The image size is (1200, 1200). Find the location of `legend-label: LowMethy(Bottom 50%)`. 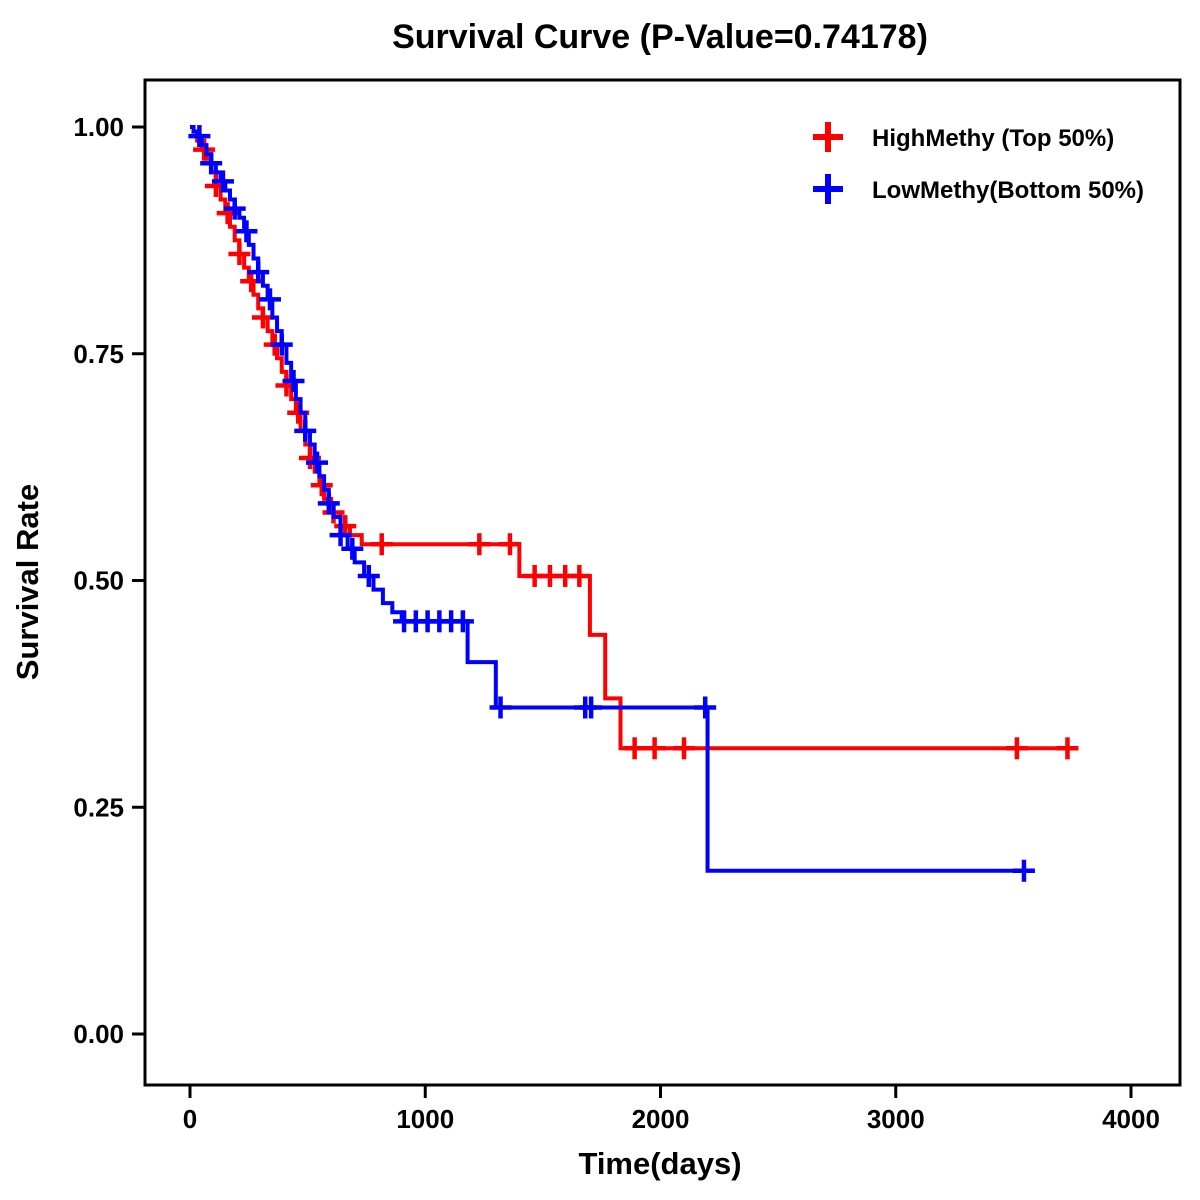

legend-label: LowMethy(Bottom 50%) is located at coordinates (1008, 190).